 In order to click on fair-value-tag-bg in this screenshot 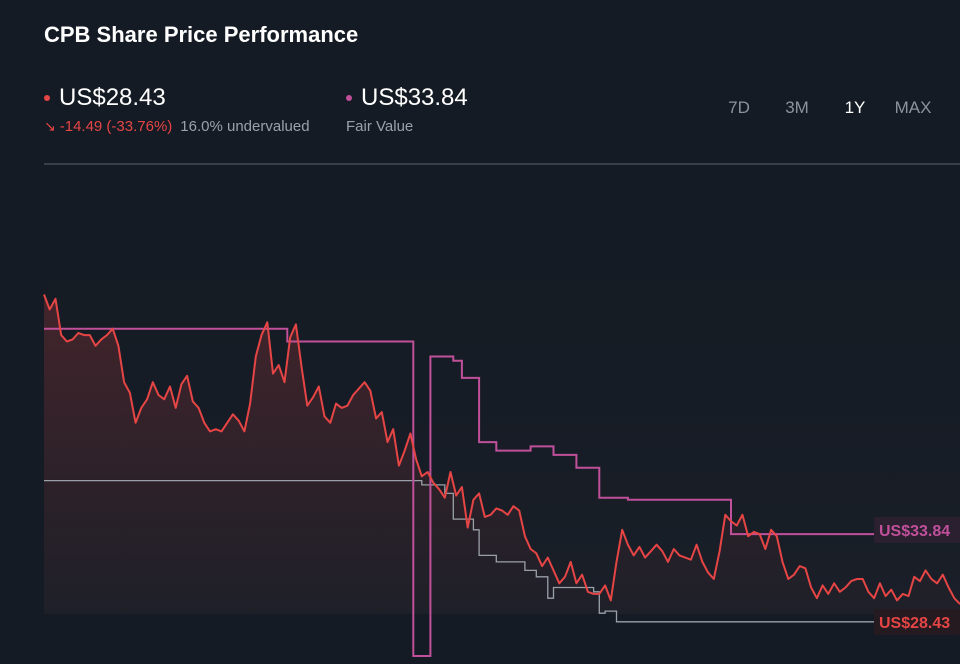, I will do `click(917, 530)`.